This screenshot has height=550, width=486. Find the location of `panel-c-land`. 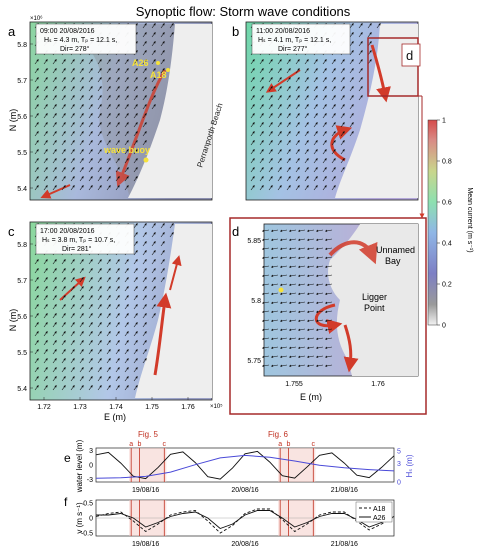

panel-c-land is located at coordinates (173, 311).